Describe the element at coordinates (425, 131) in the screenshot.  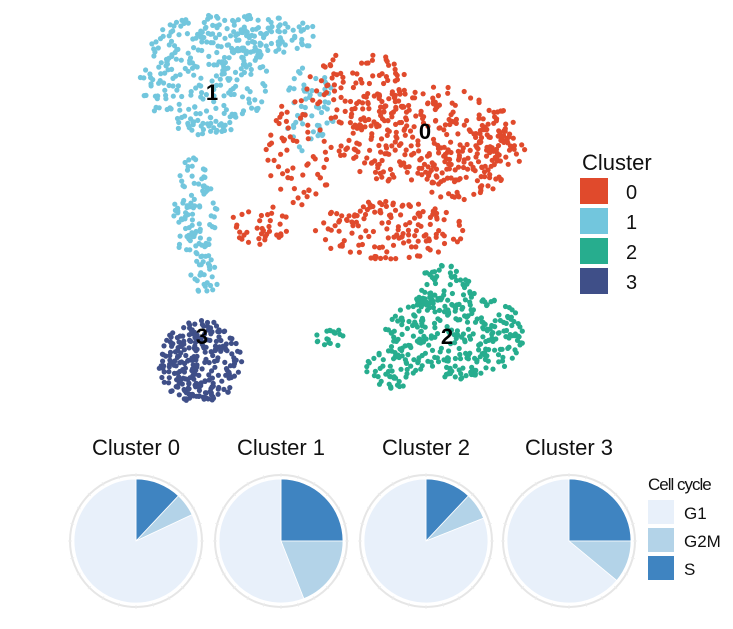
I see `cluster-label-0: 0` at that location.